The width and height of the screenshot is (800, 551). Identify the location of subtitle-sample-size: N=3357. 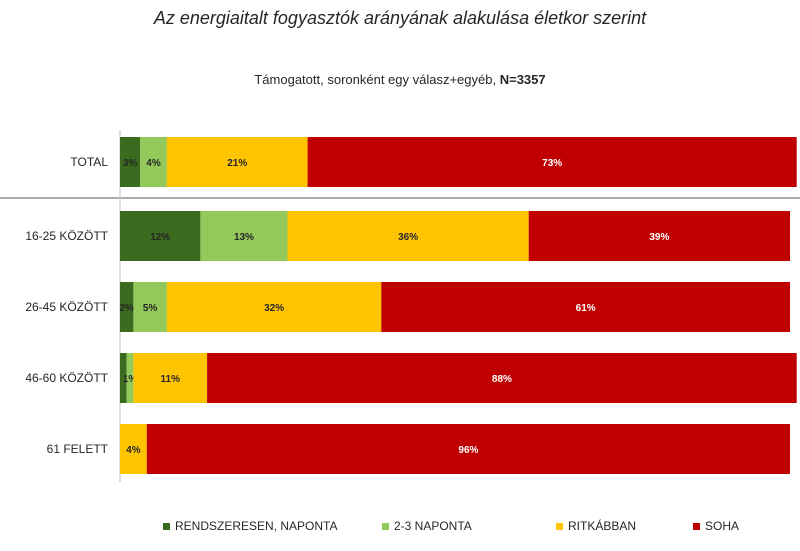
(522, 79).